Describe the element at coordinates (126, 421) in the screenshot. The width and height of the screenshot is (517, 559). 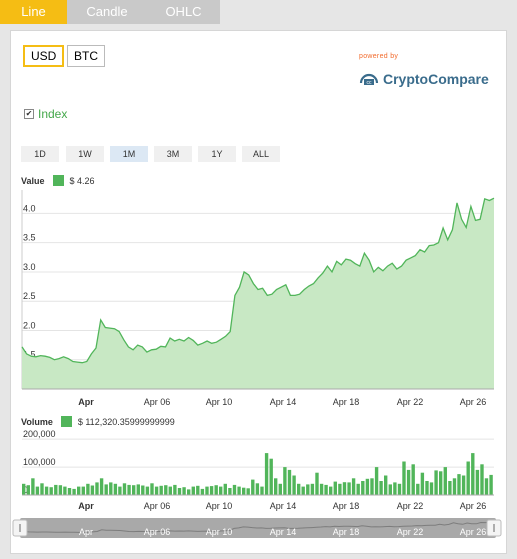
I see `volume-legend-text: $ 112,320.35999999999` at that location.